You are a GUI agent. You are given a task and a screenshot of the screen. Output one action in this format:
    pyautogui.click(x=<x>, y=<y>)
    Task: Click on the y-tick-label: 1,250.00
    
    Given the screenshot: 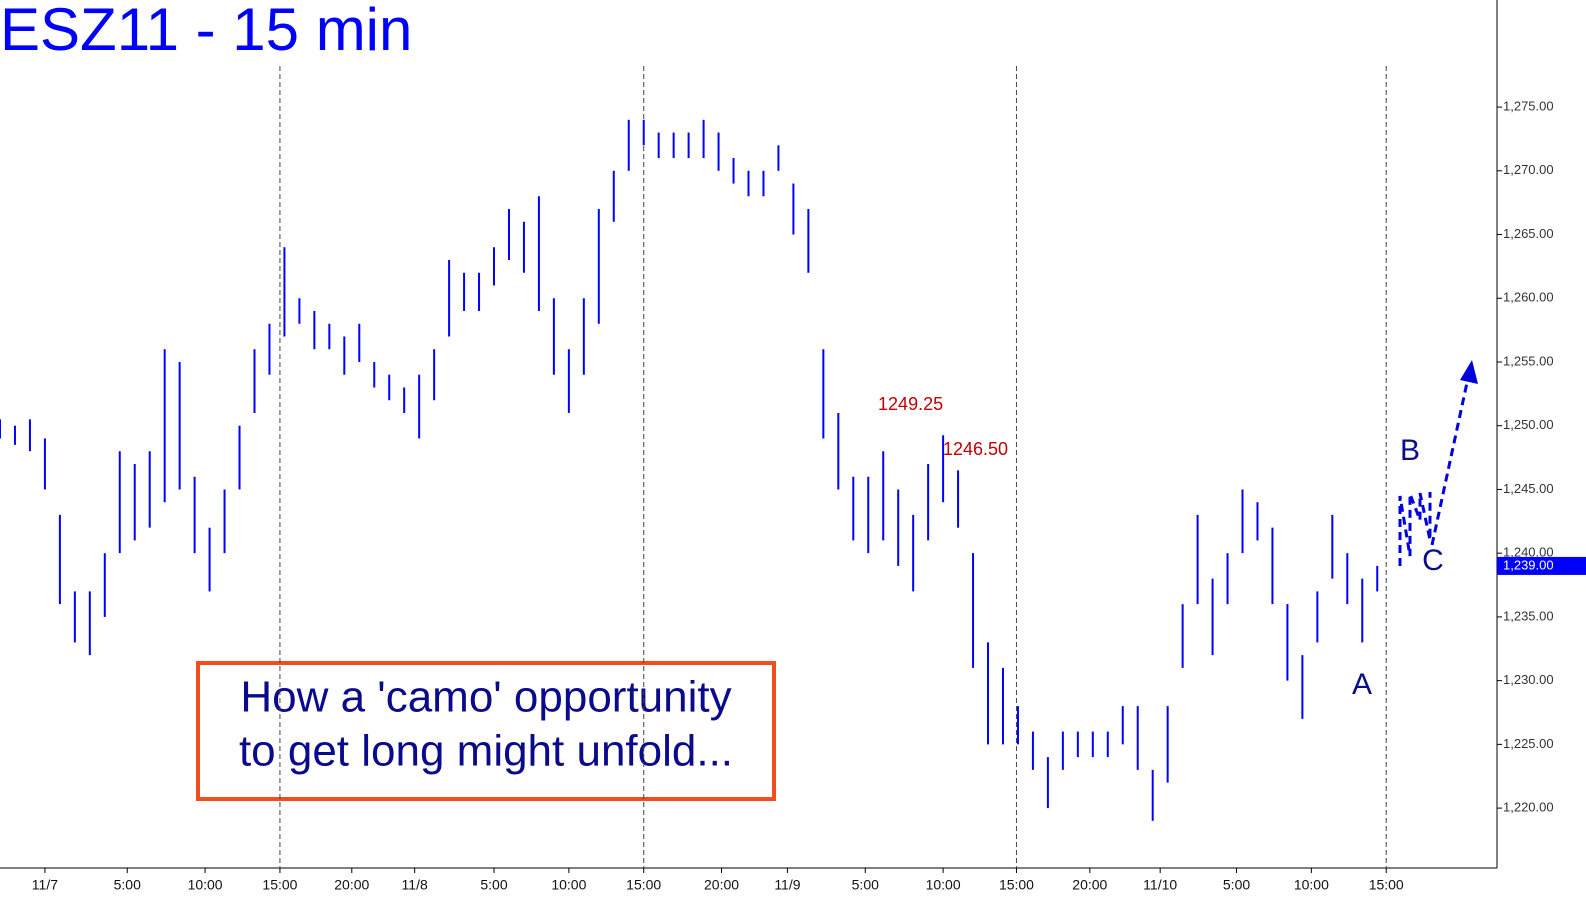 What is the action you would take?
    pyautogui.click(x=1528, y=424)
    